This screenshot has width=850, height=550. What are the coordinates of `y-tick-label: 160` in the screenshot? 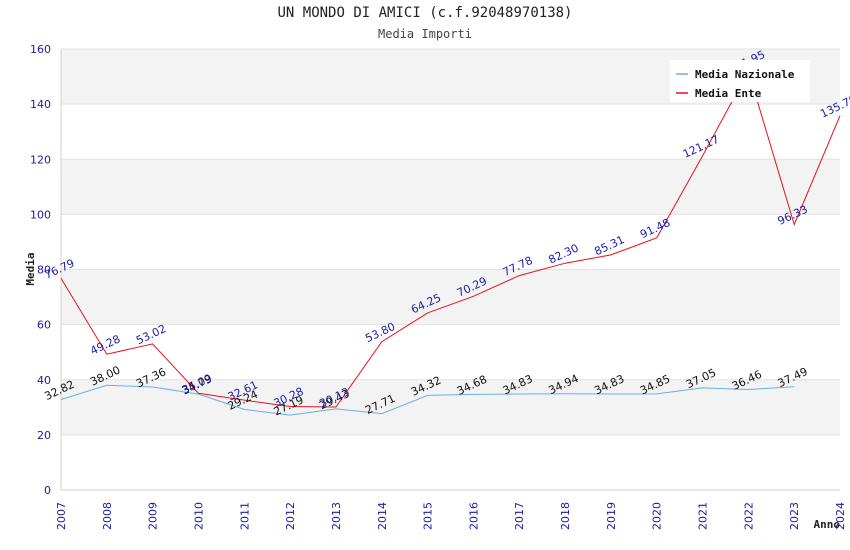 It's located at (40, 49).